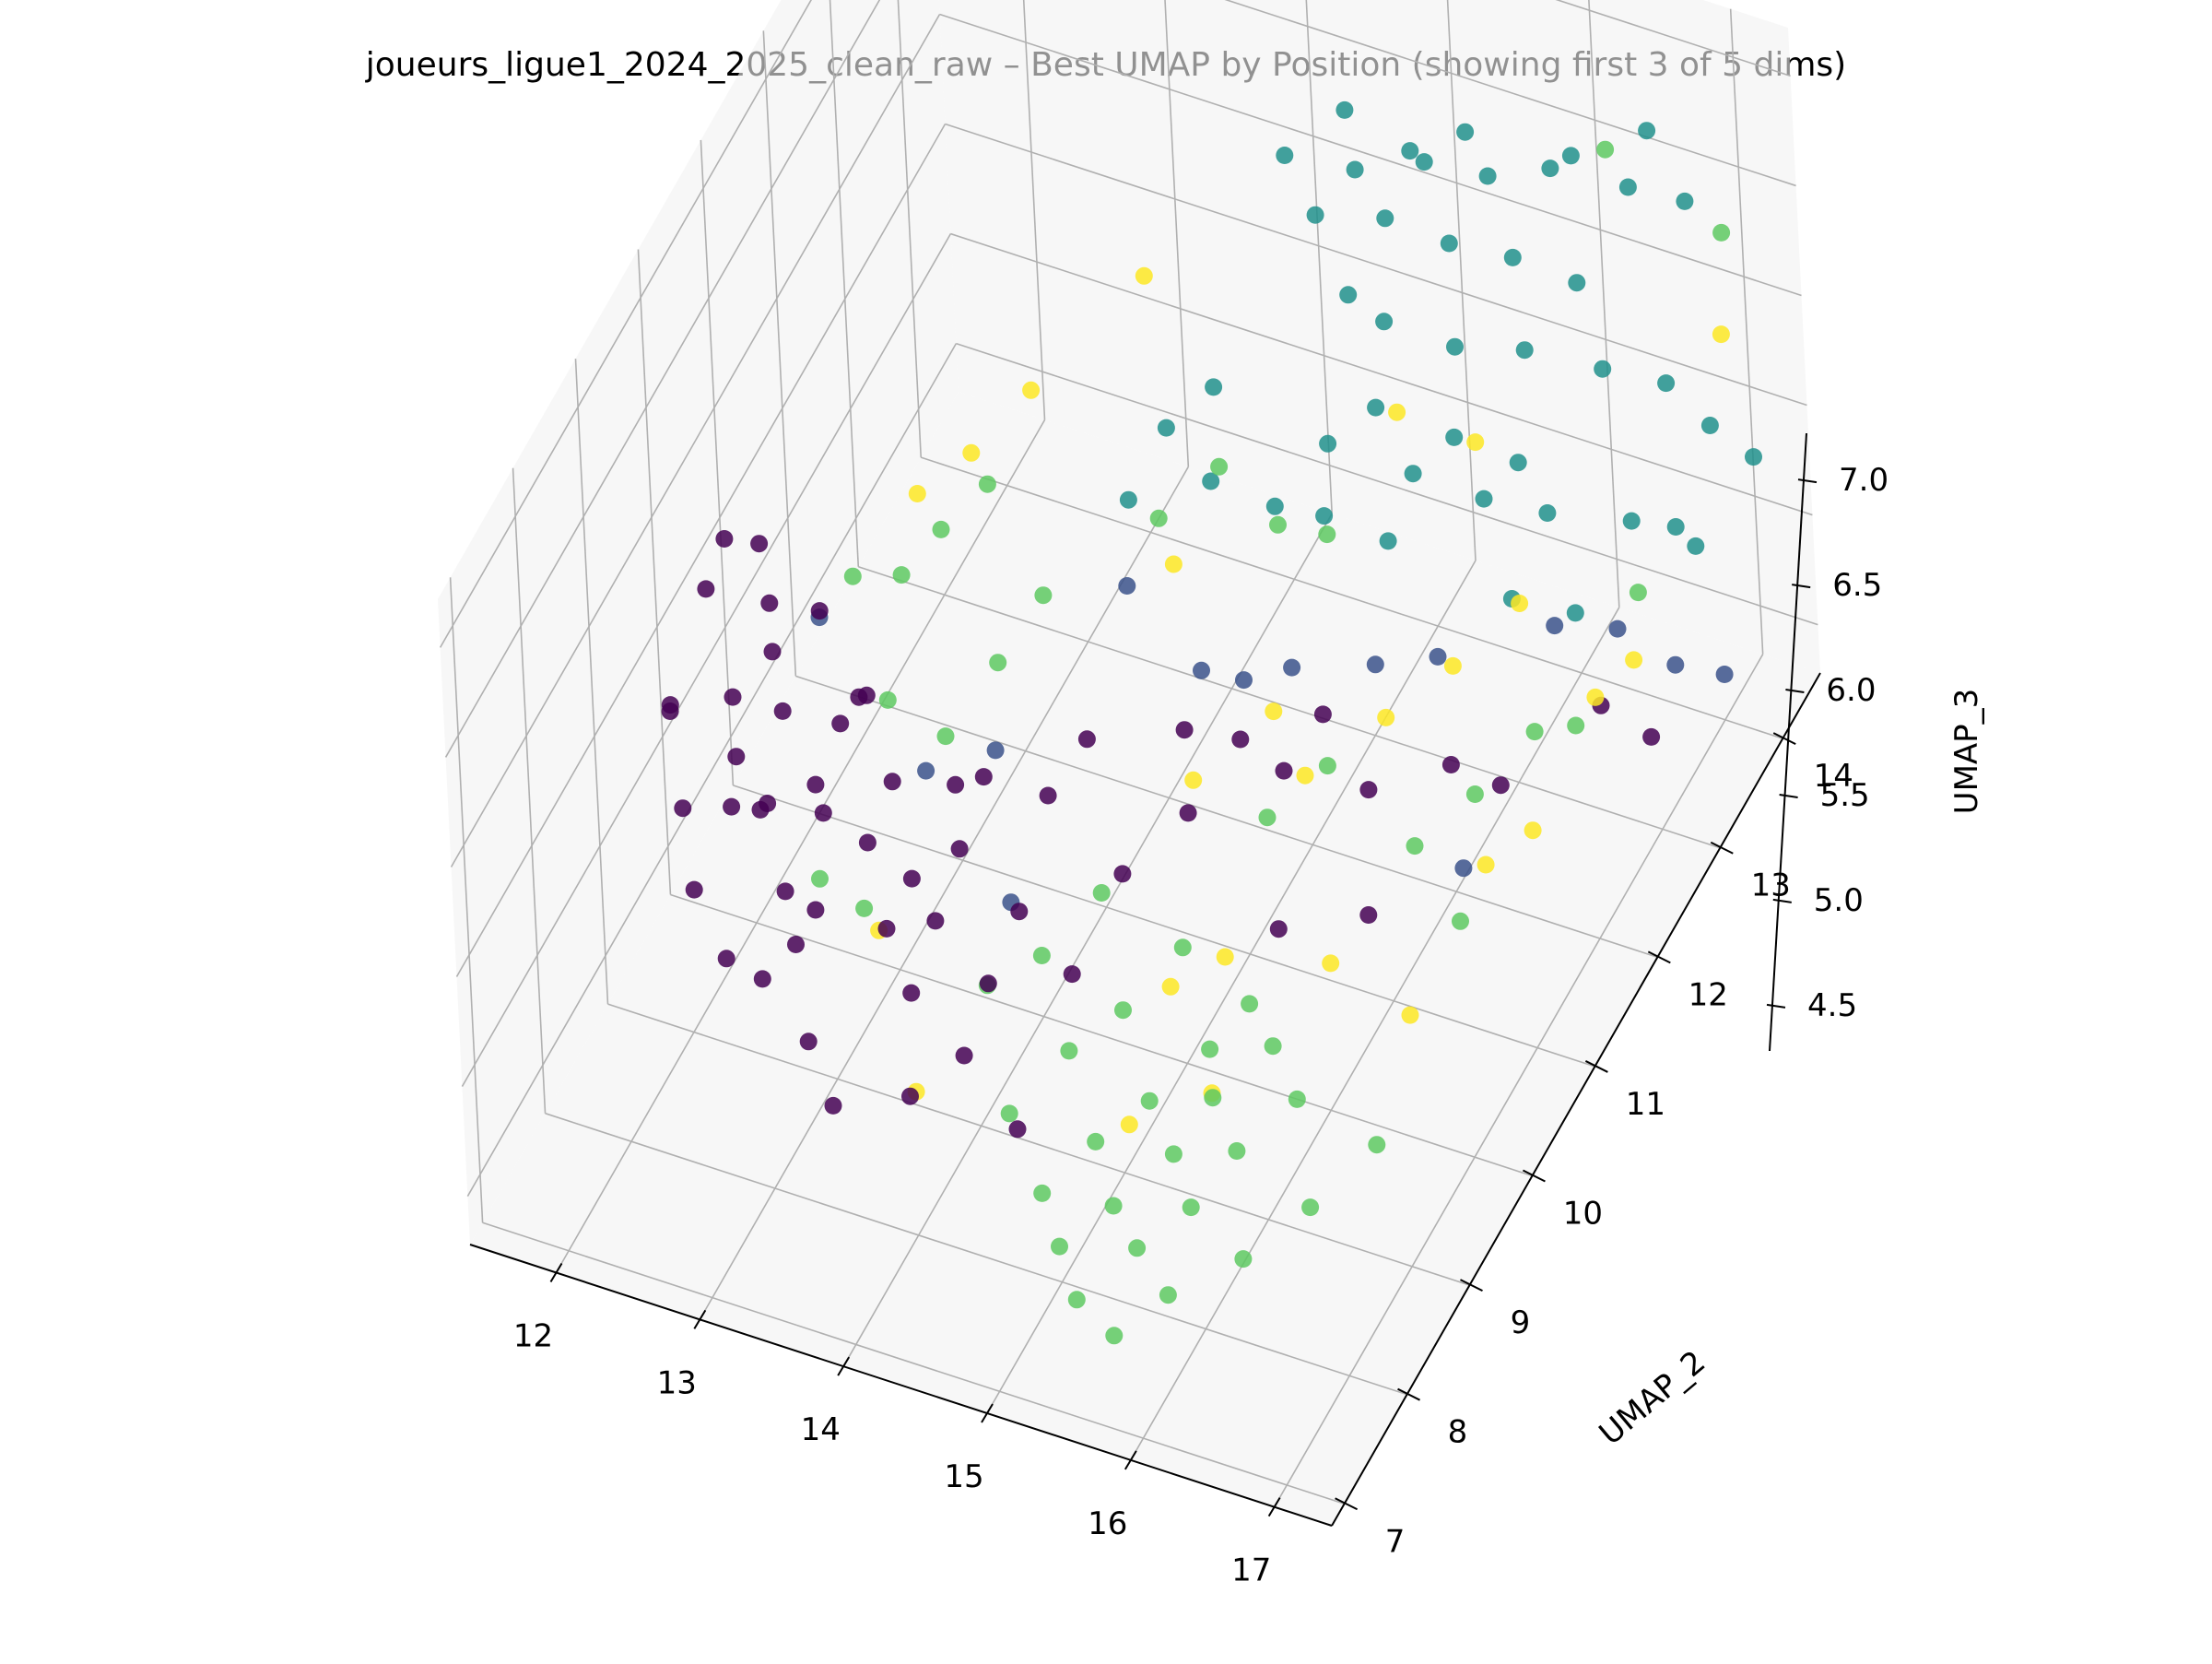 The width and height of the screenshot is (2212, 1664). Describe the element at coordinates (1251, 1570) in the screenshot. I see `x-tick-label: 17` at that location.